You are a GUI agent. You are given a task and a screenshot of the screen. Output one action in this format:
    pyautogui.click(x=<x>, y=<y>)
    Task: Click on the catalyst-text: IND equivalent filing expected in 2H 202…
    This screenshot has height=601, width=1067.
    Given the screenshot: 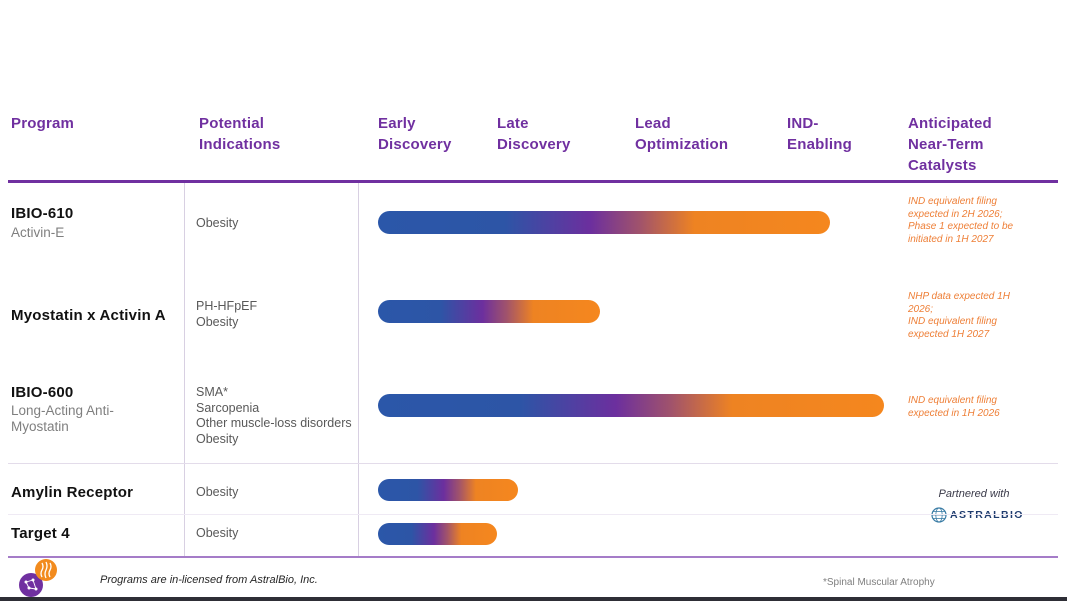 What is the action you would take?
    pyautogui.click(x=961, y=220)
    